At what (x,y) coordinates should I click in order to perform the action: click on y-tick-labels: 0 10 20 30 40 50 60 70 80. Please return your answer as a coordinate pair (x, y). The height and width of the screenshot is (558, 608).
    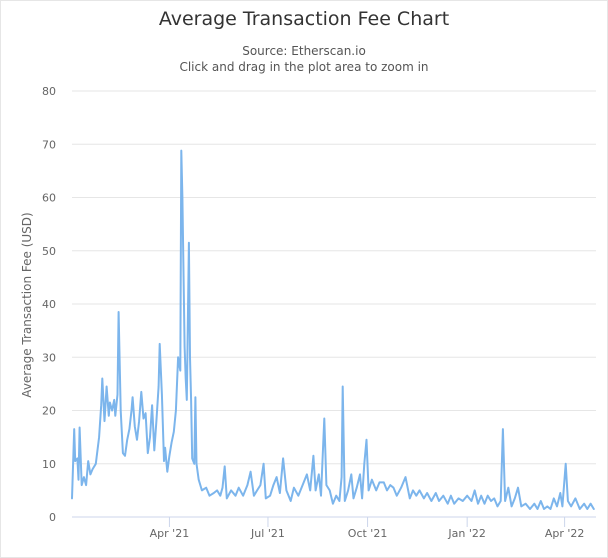
    Looking at the image, I should click on (49, 304).